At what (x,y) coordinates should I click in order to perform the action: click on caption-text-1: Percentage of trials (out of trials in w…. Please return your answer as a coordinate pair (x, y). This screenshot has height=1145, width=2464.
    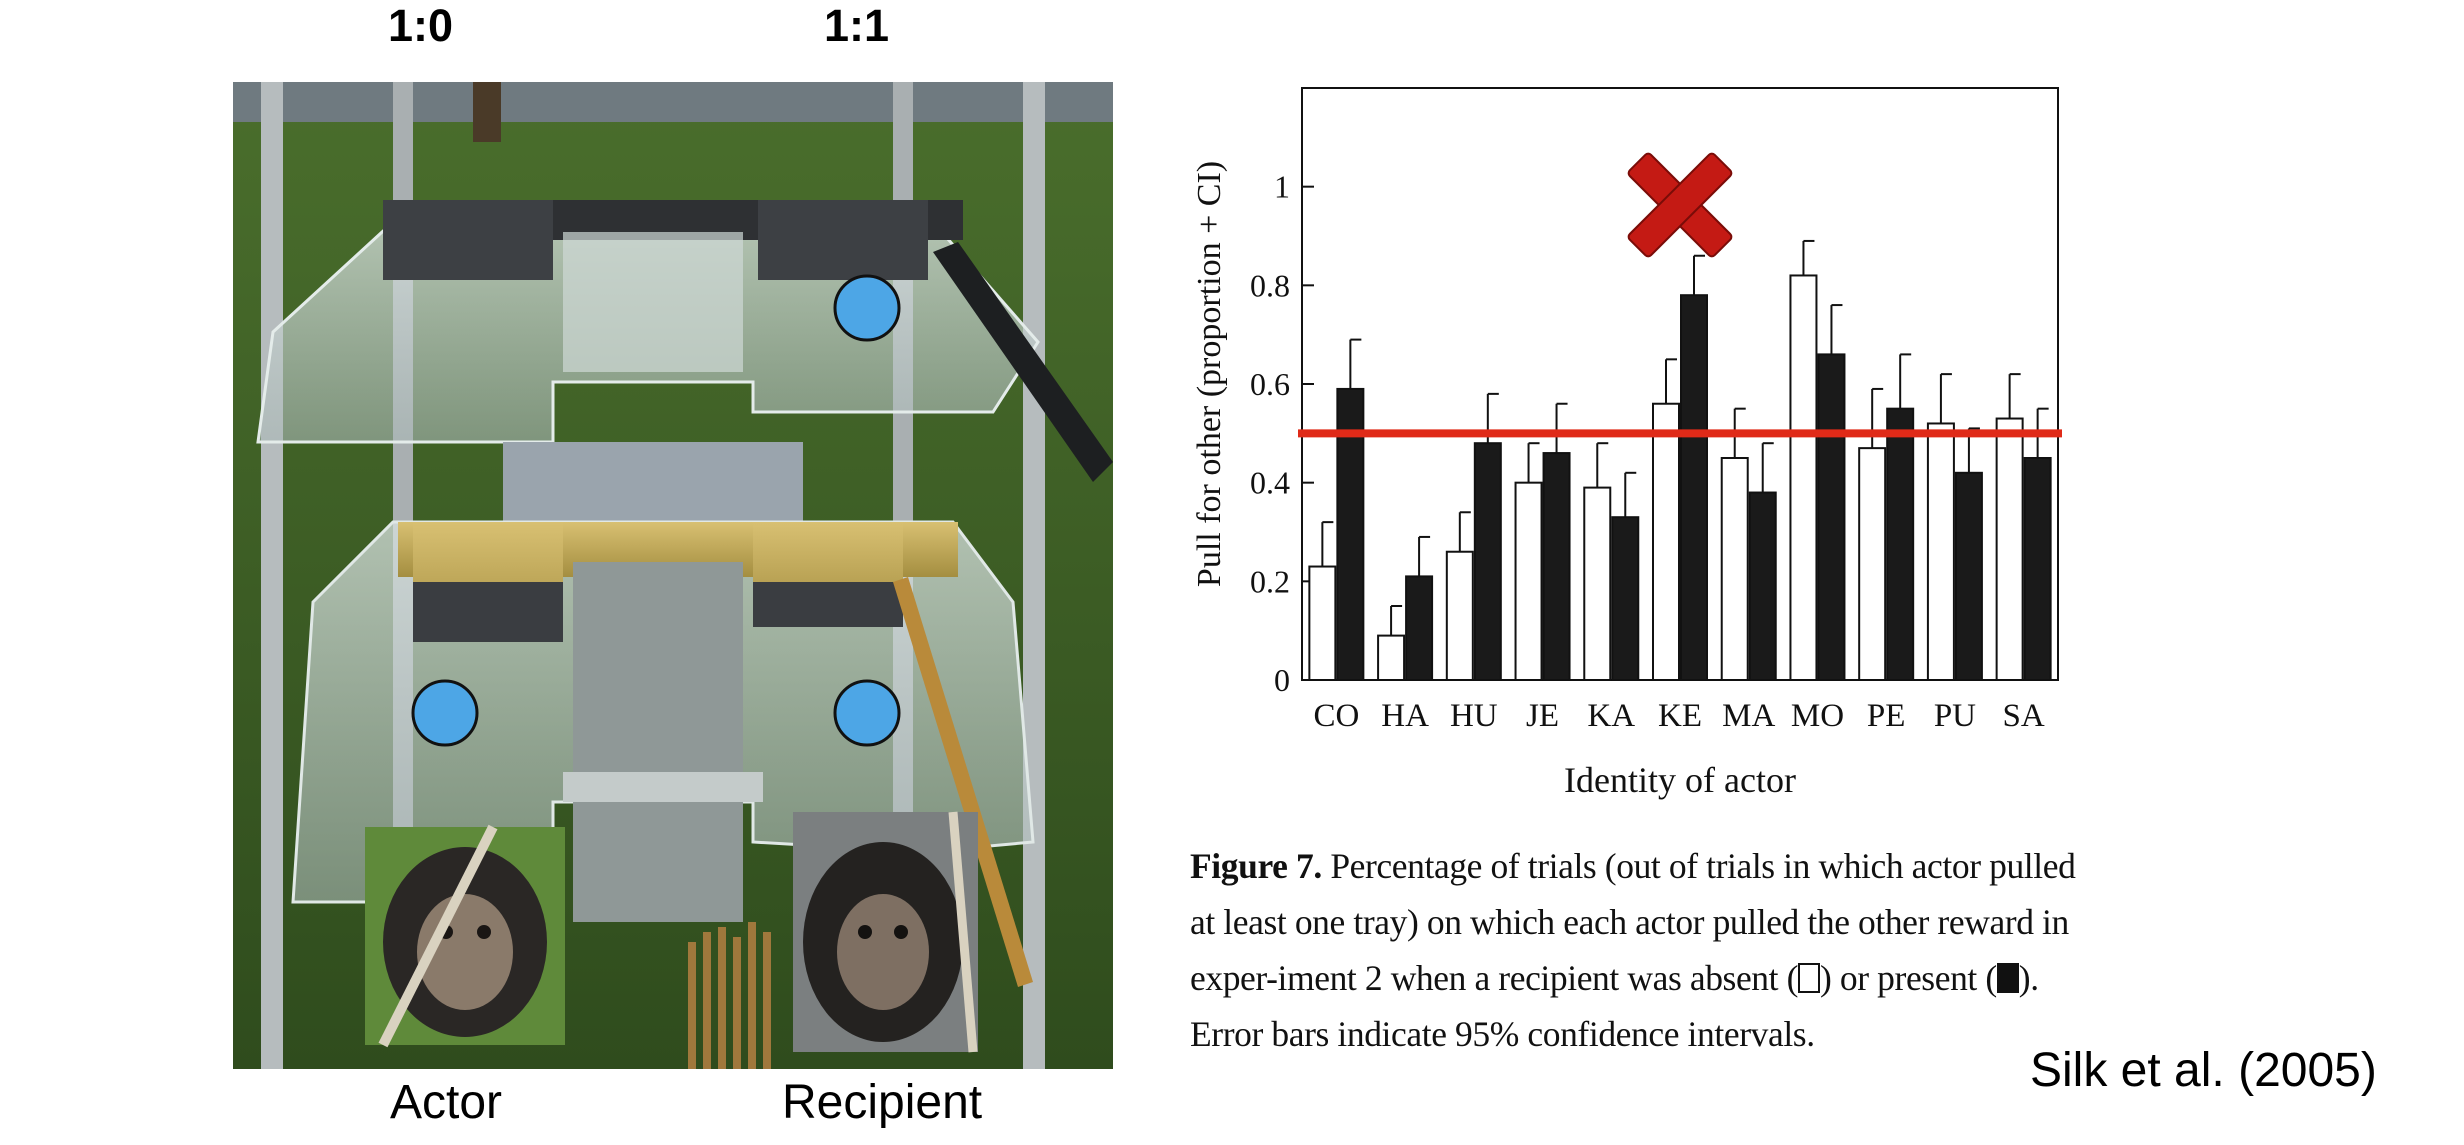
    Looking at the image, I should click on (1633, 922).